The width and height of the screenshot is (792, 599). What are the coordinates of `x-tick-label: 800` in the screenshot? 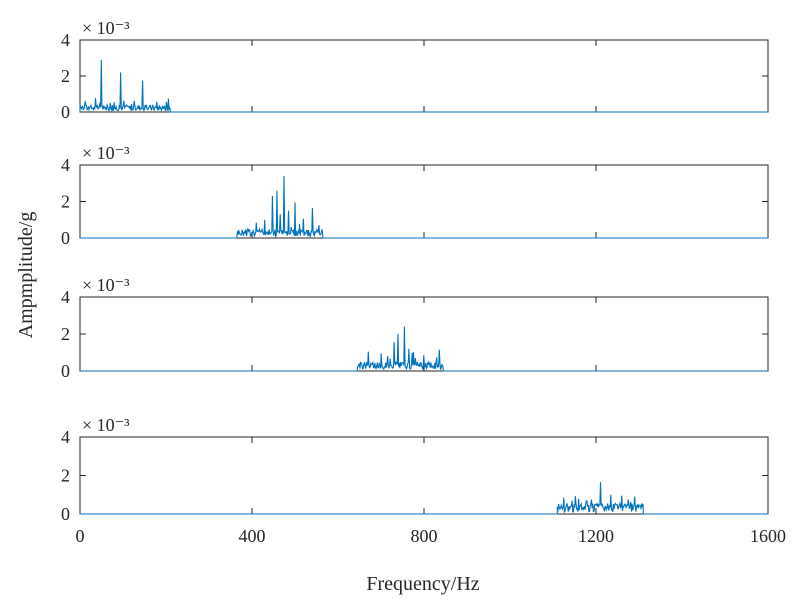 It's located at (424, 536).